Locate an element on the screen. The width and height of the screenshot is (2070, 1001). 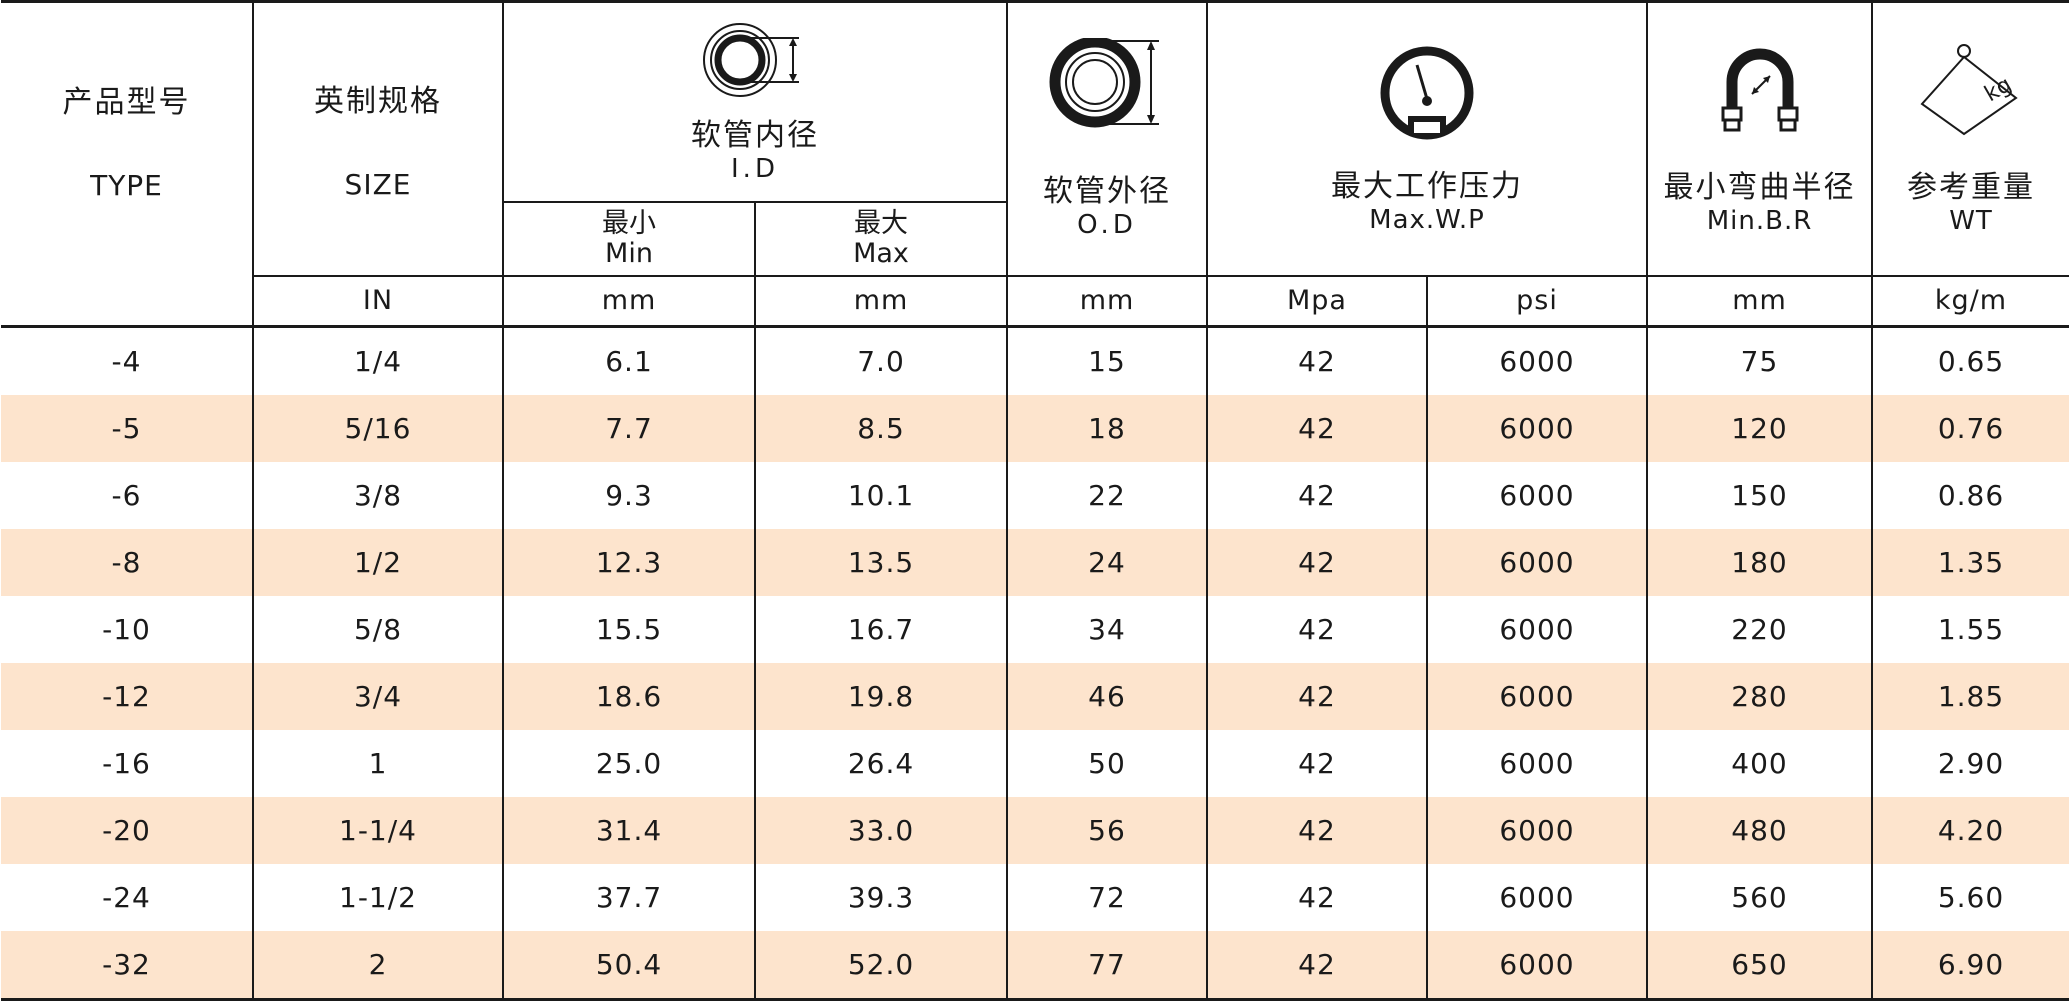
type-cell: -16 is located at coordinates (127, 763).